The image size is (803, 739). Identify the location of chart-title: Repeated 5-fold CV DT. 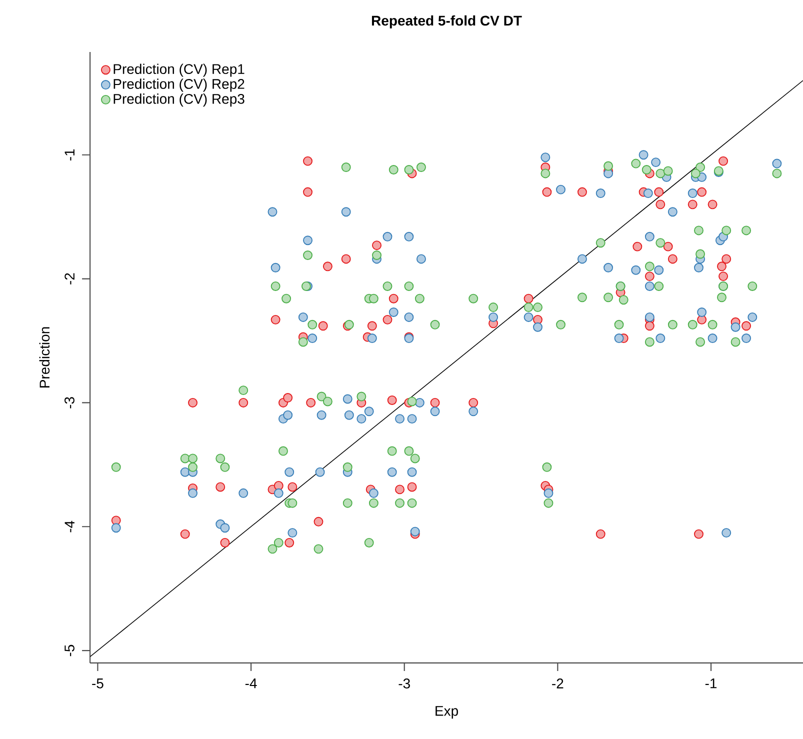
(447, 21).